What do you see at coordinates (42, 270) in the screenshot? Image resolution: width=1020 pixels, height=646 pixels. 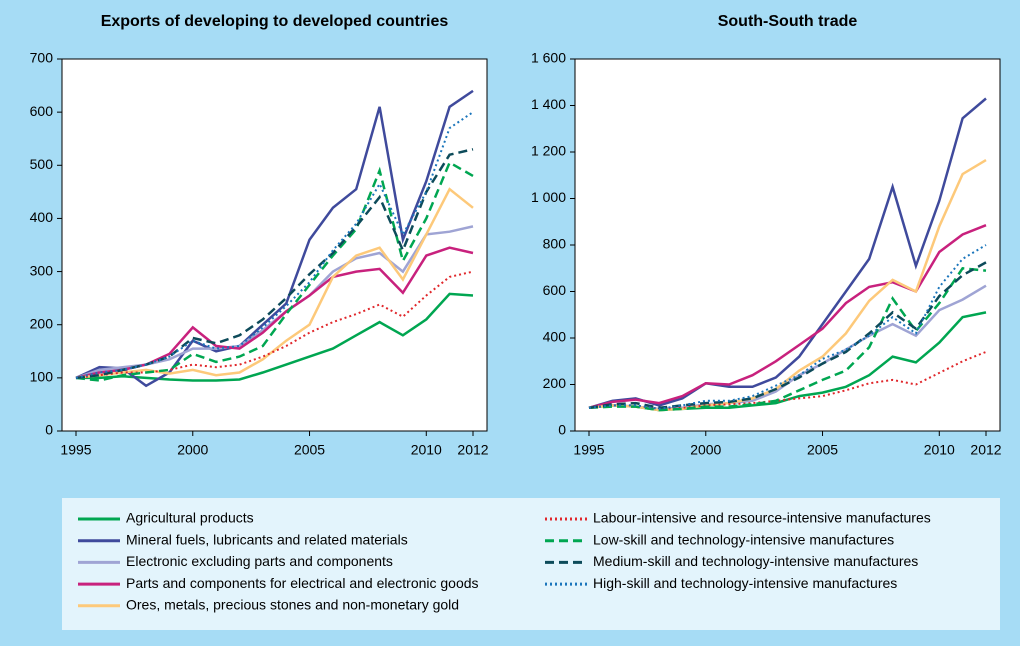 I see `y-tick-label: 300` at bounding box center [42, 270].